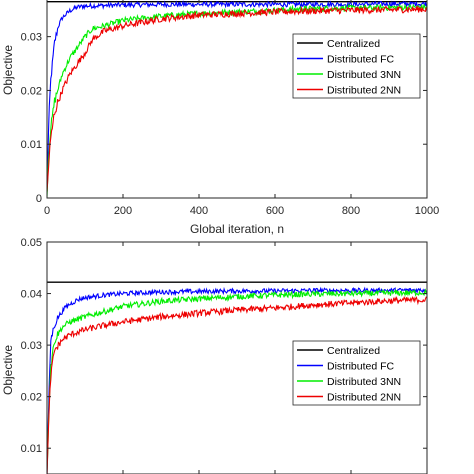 The height and width of the screenshot is (474, 474). Describe the element at coordinates (199, 211) in the screenshot. I see `x-tick-label: 400` at that location.